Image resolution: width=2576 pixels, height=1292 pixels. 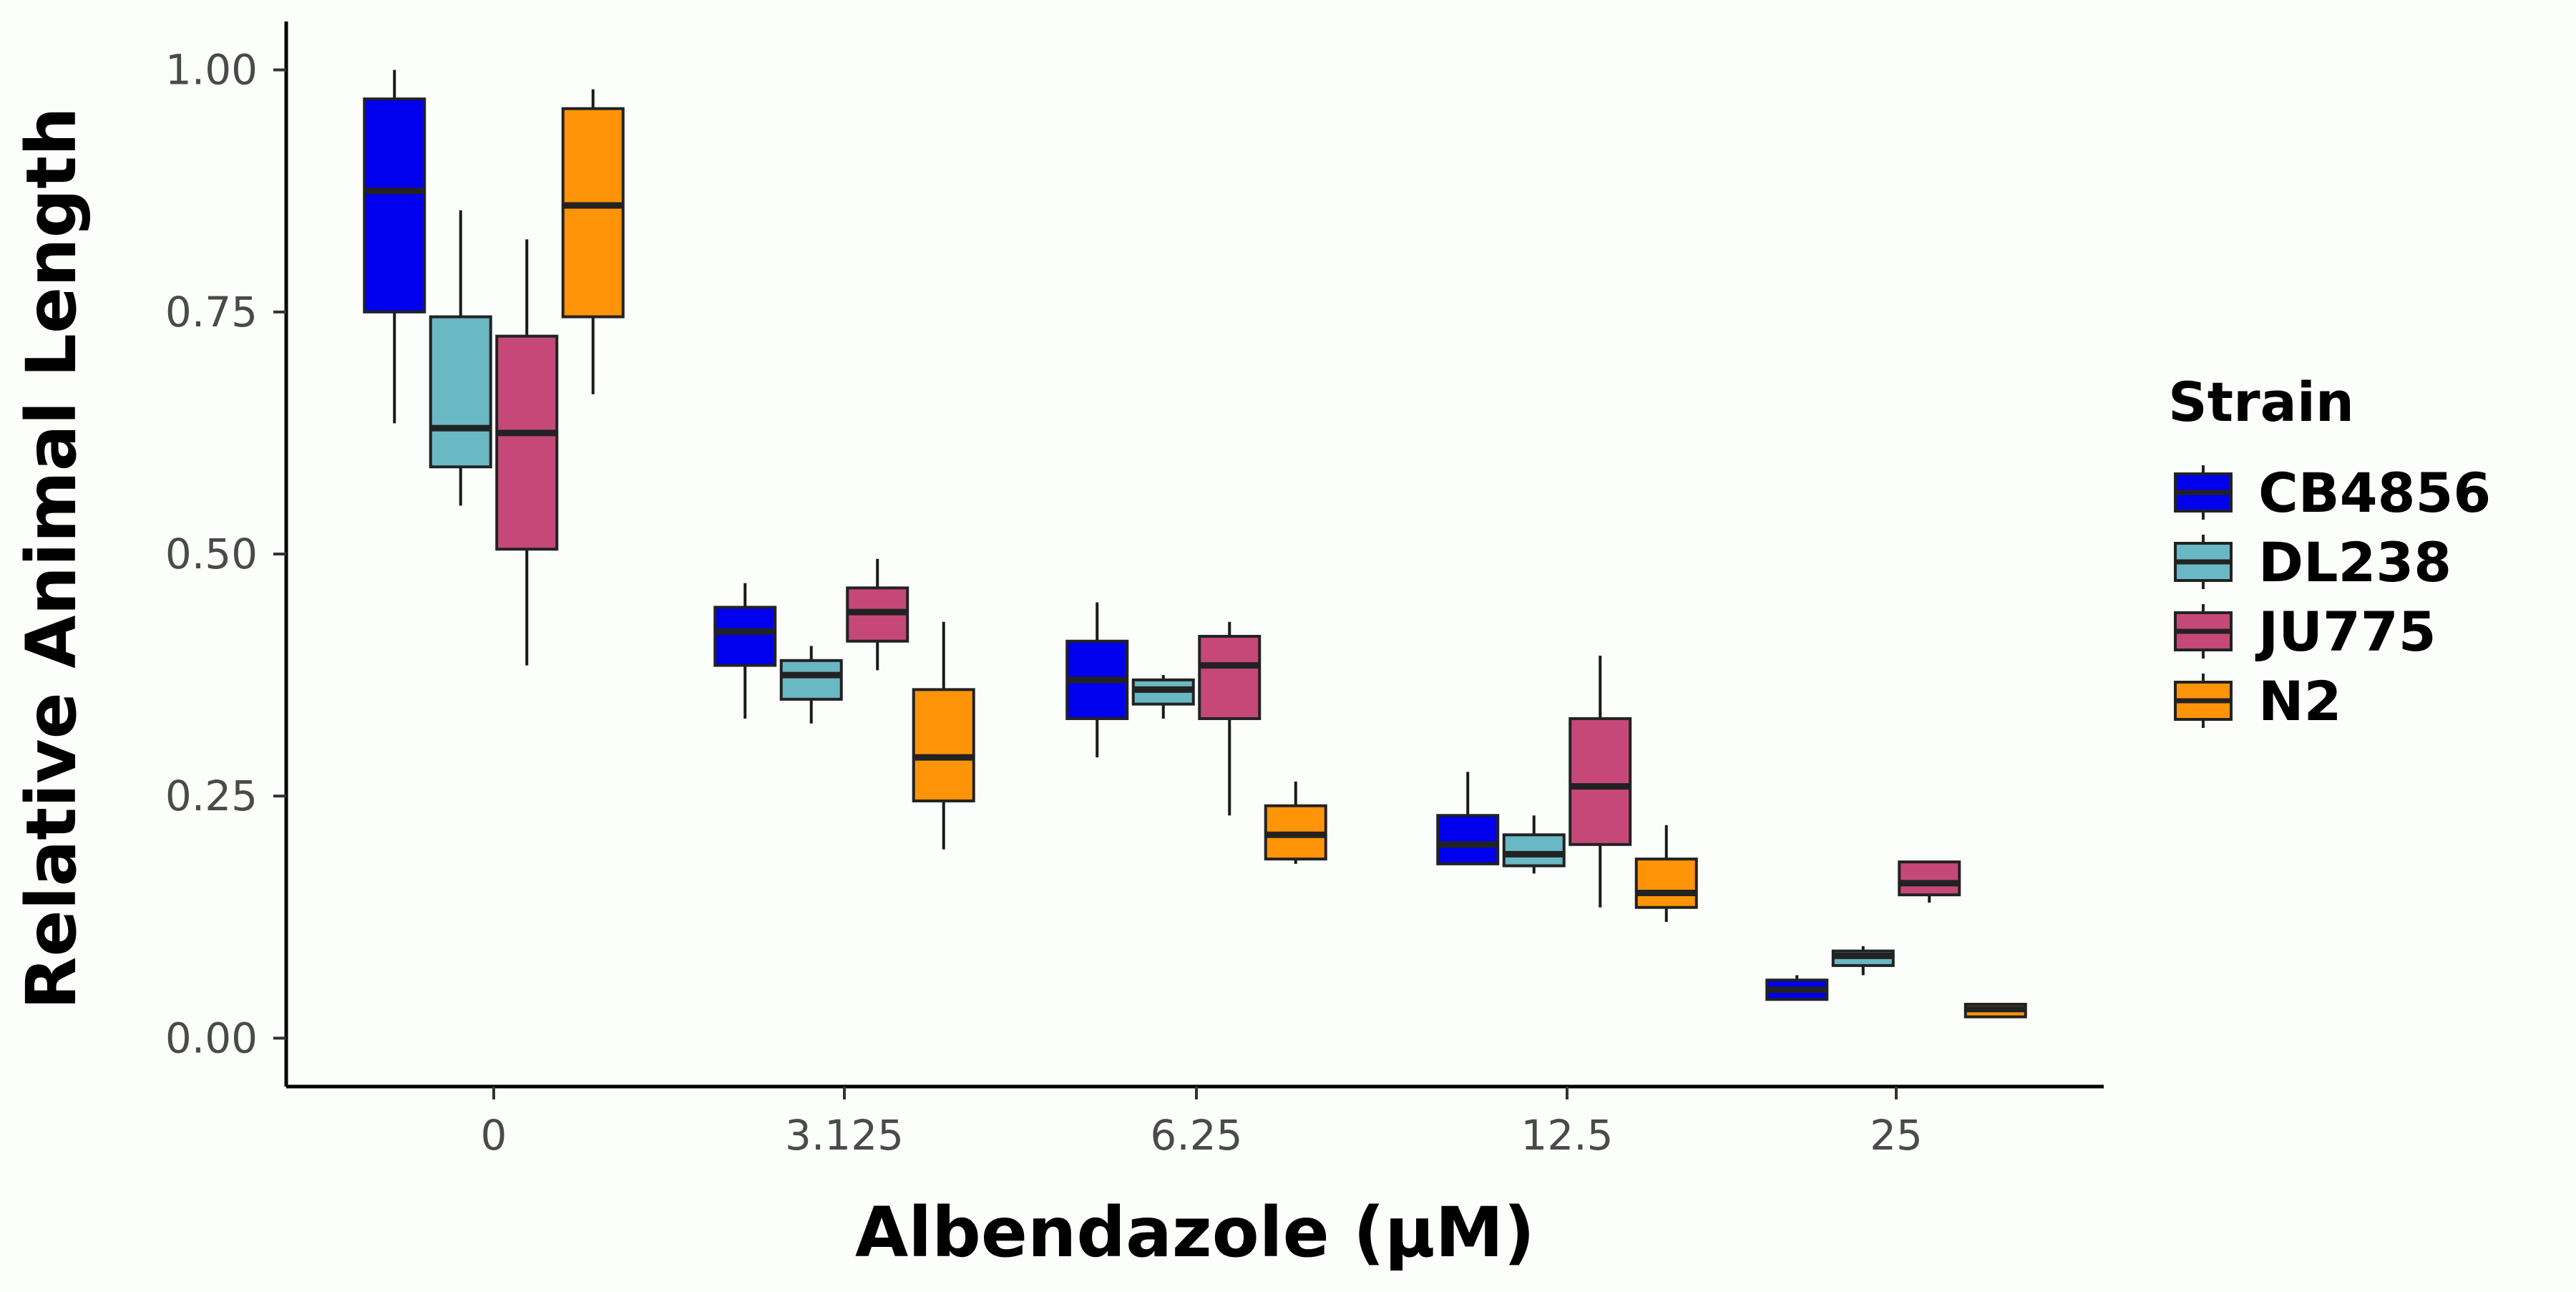 I want to click on legend-item-cb4856: CB4856, so click(x=2332, y=493).